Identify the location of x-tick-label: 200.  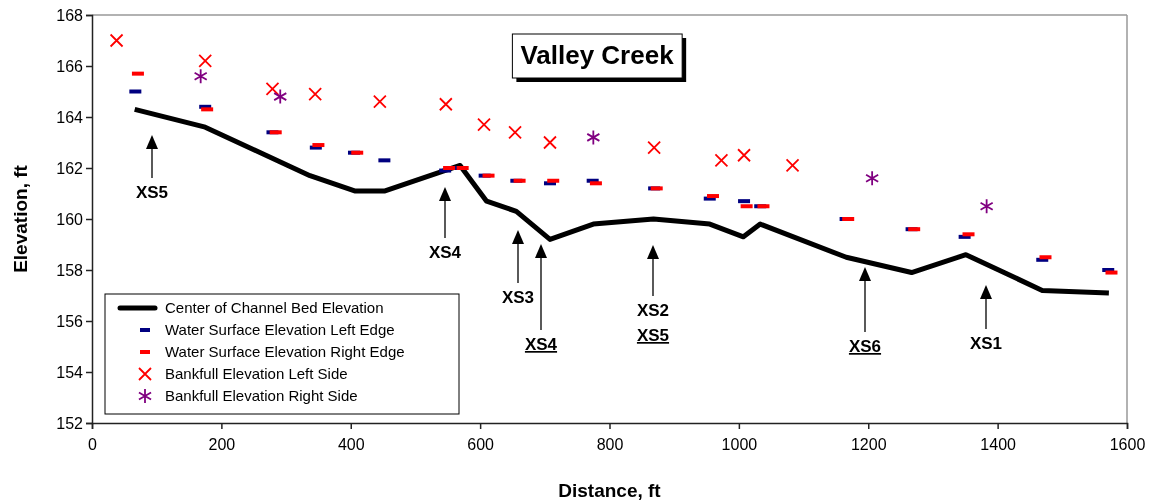
(222, 444).